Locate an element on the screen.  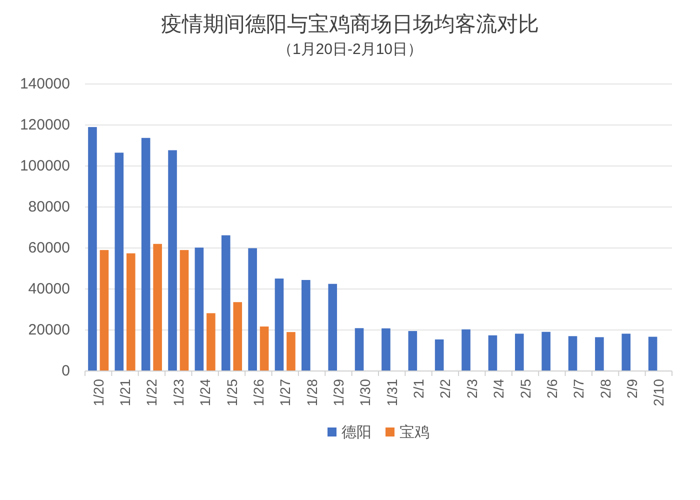
y-tick-label: 80000 is located at coordinates (49, 207).